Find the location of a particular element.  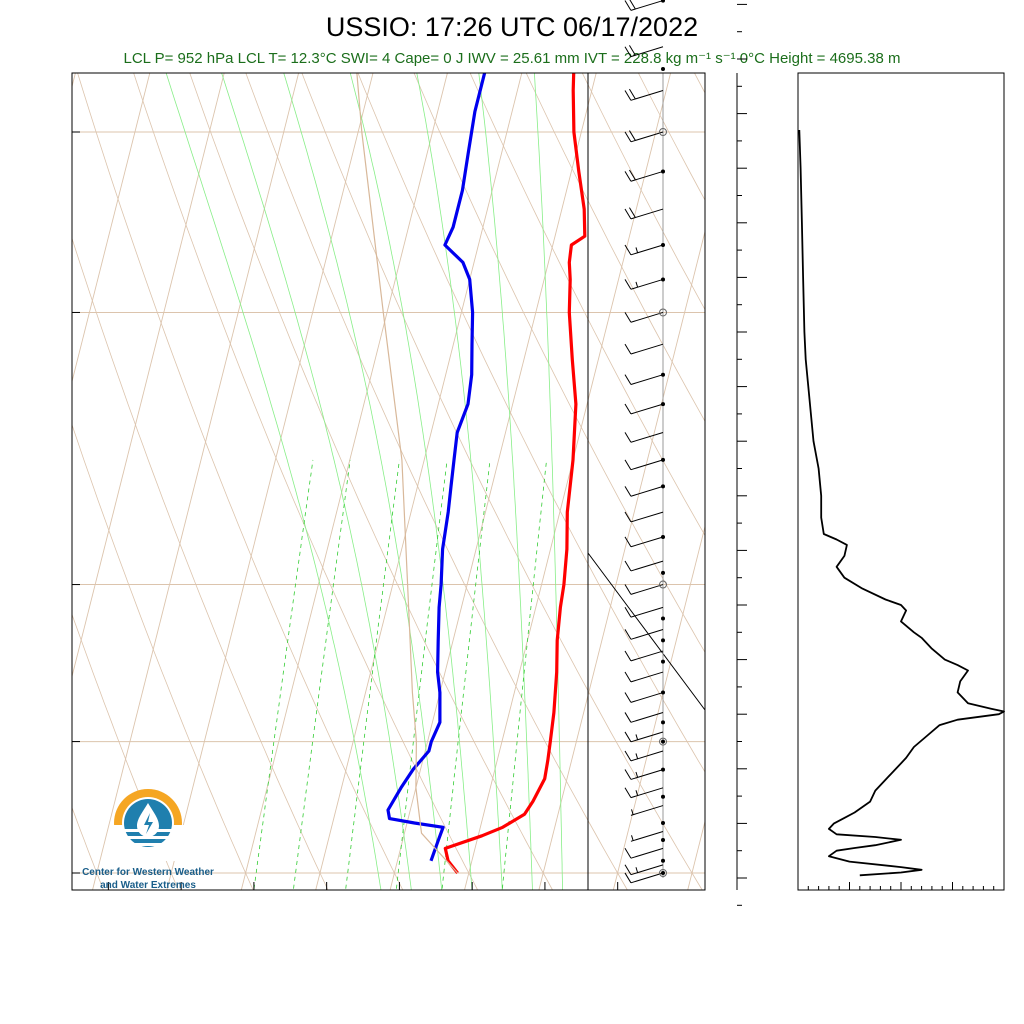

parcel-profile-line is located at coordinates (407, 473).